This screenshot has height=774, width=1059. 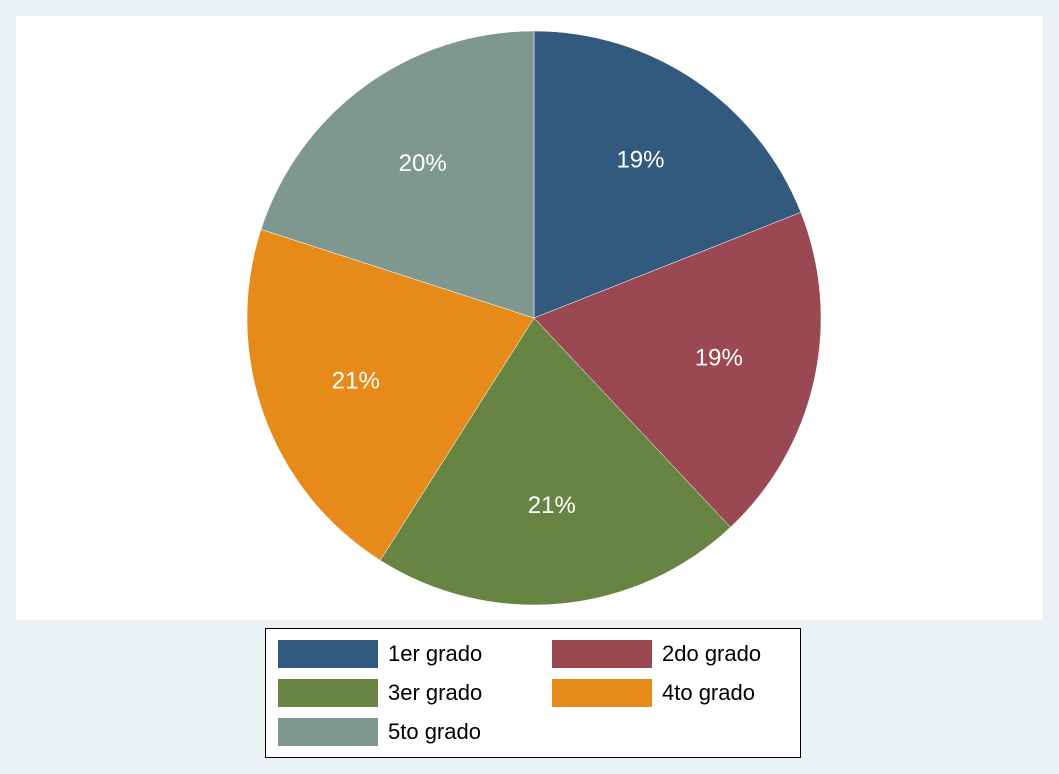 What do you see at coordinates (423, 163) in the screenshot?
I see `slice-label: 20%` at bounding box center [423, 163].